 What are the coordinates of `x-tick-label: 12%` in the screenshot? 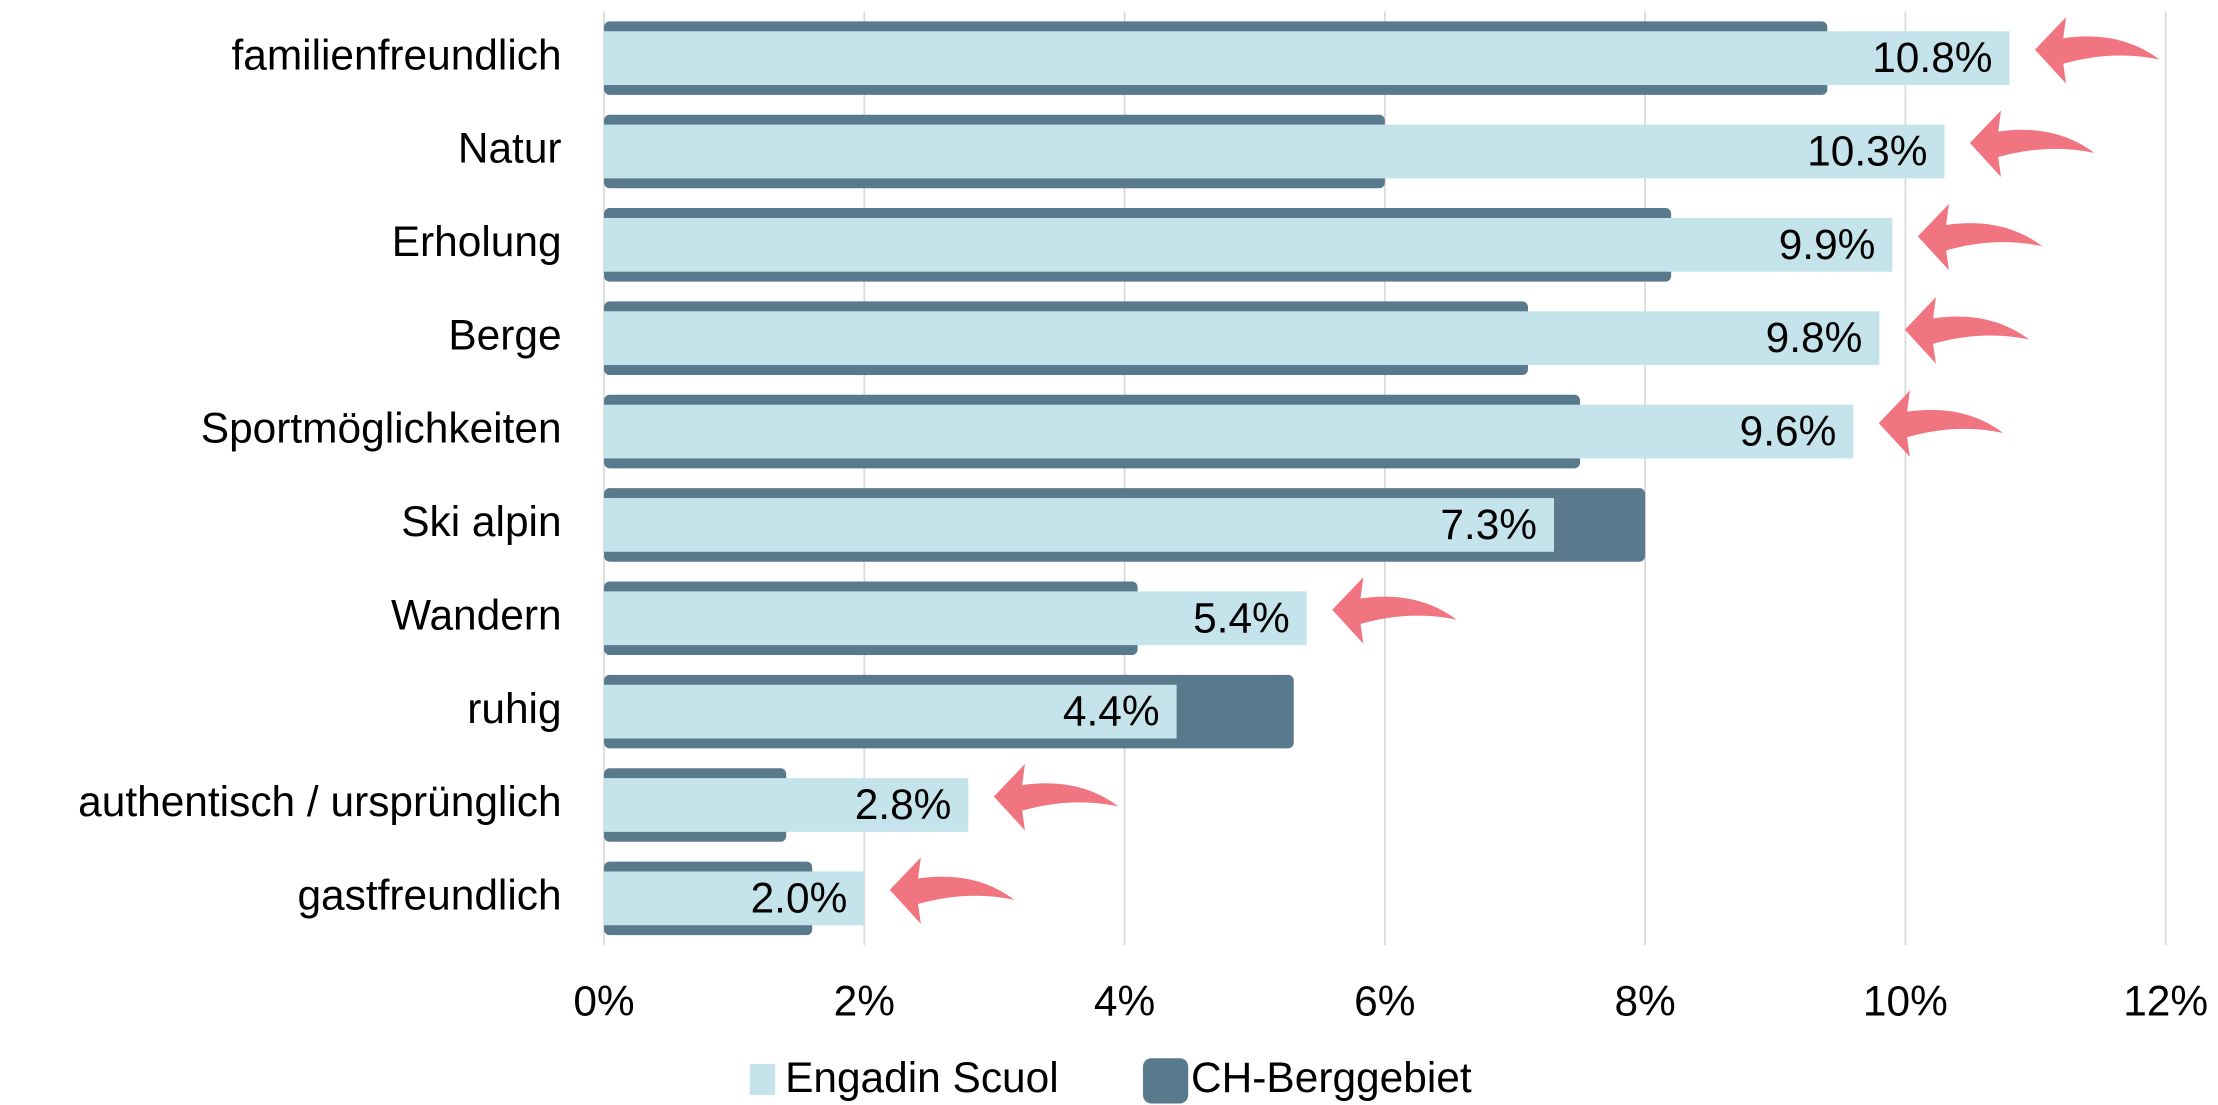 It's located at (2165, 1001).